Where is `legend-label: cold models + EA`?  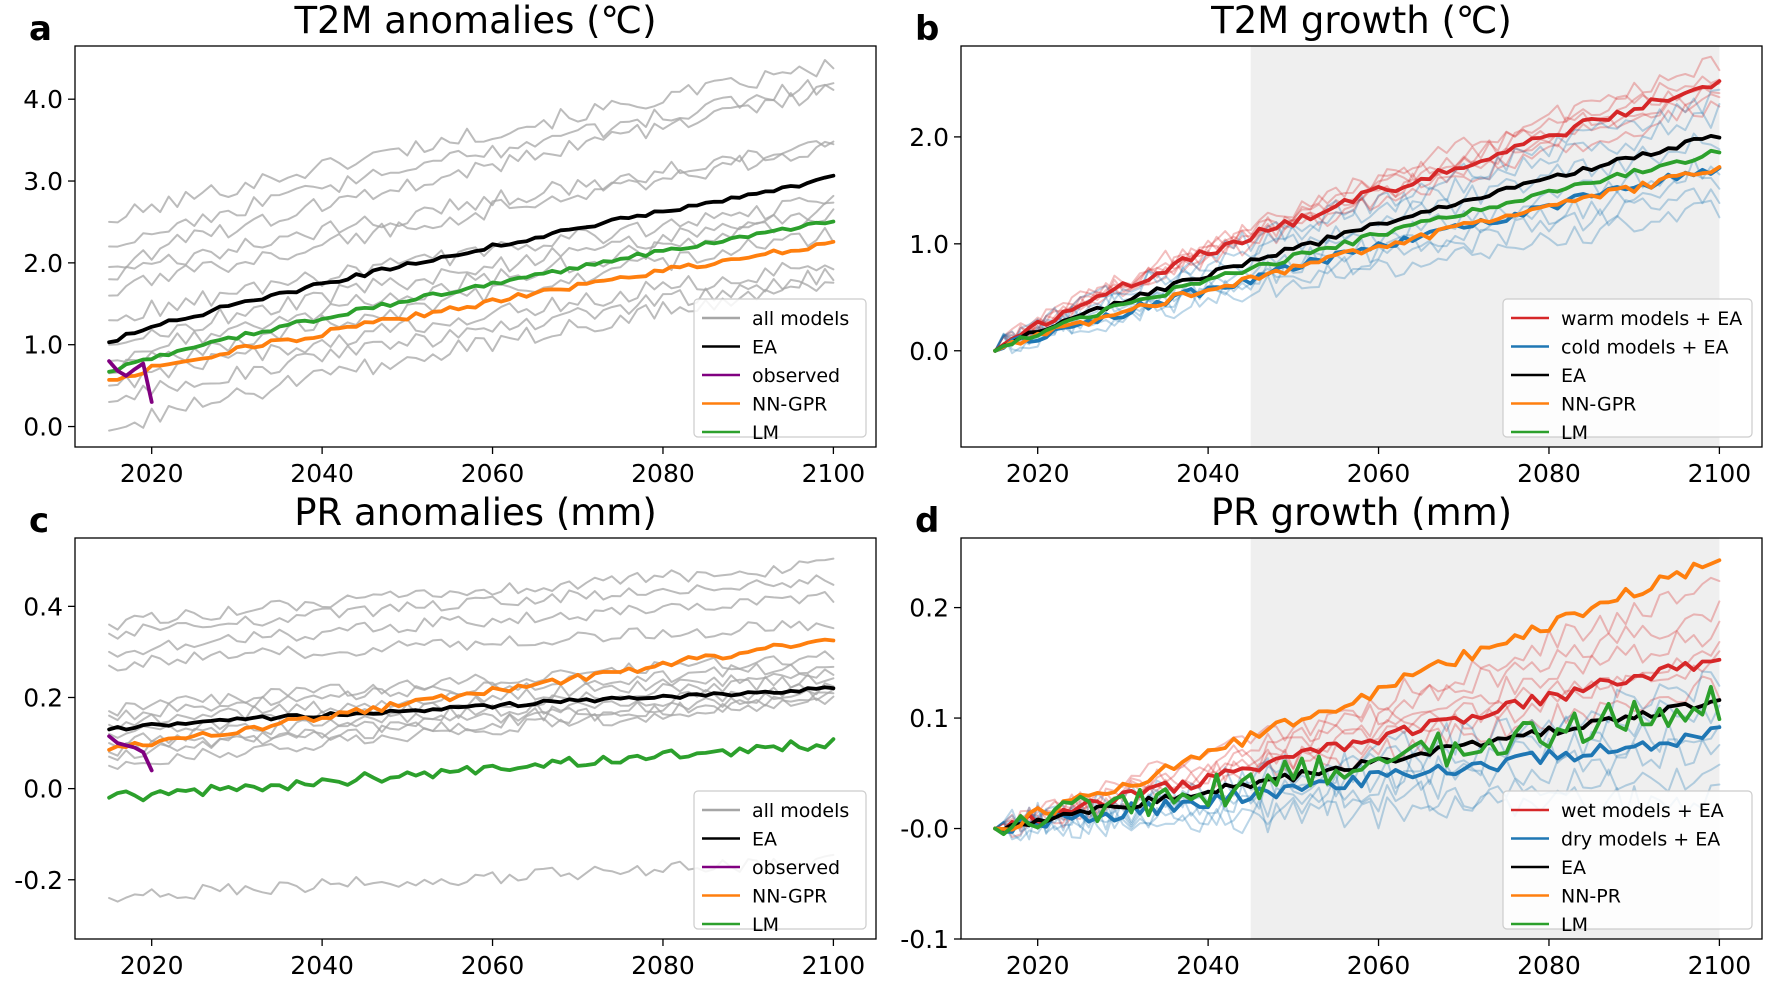 legend-label: cold models + EA is located at coordinates (1645, 348).